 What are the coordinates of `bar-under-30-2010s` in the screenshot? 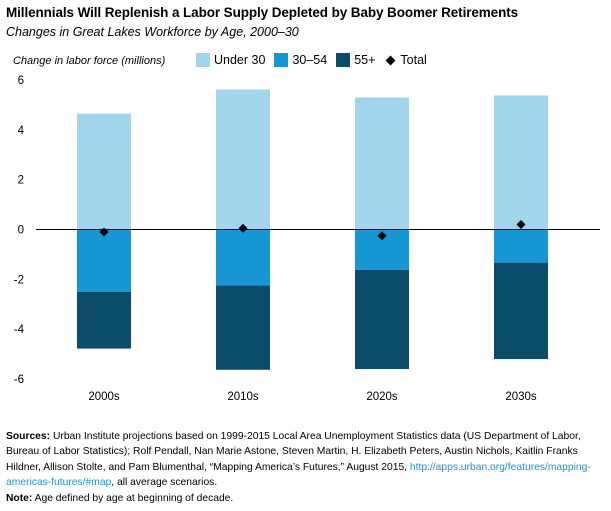 It's located at (243, 159).